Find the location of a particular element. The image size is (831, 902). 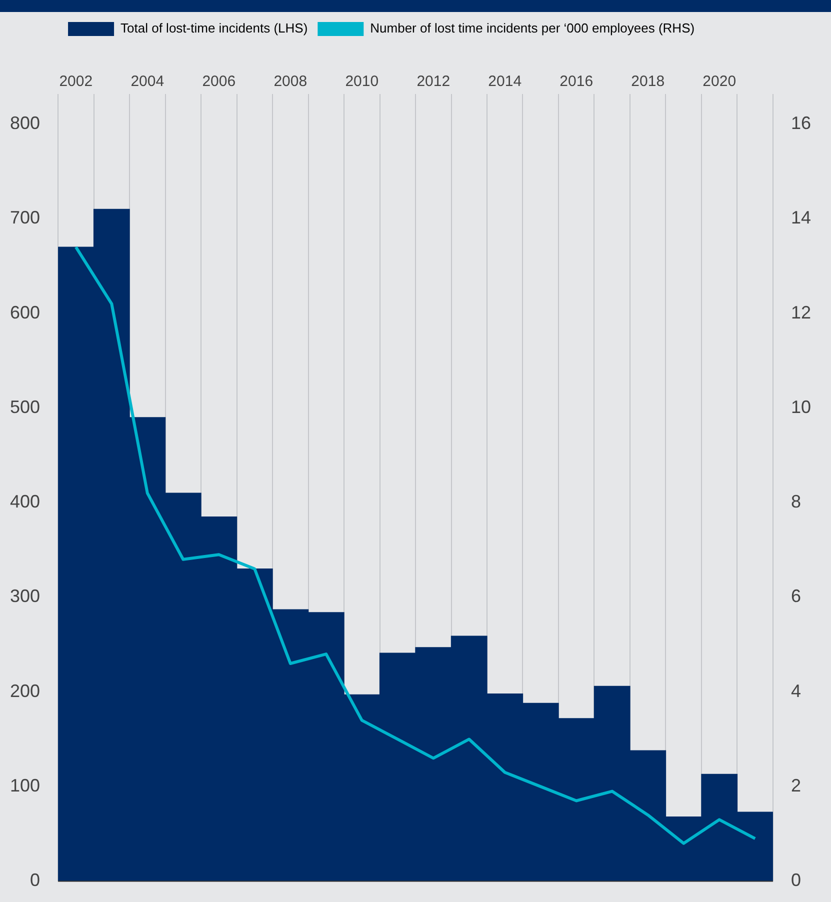

legend-label: Number of lost time incidents per ‘000 employees (RHS) is located at coordinates (532, 28).